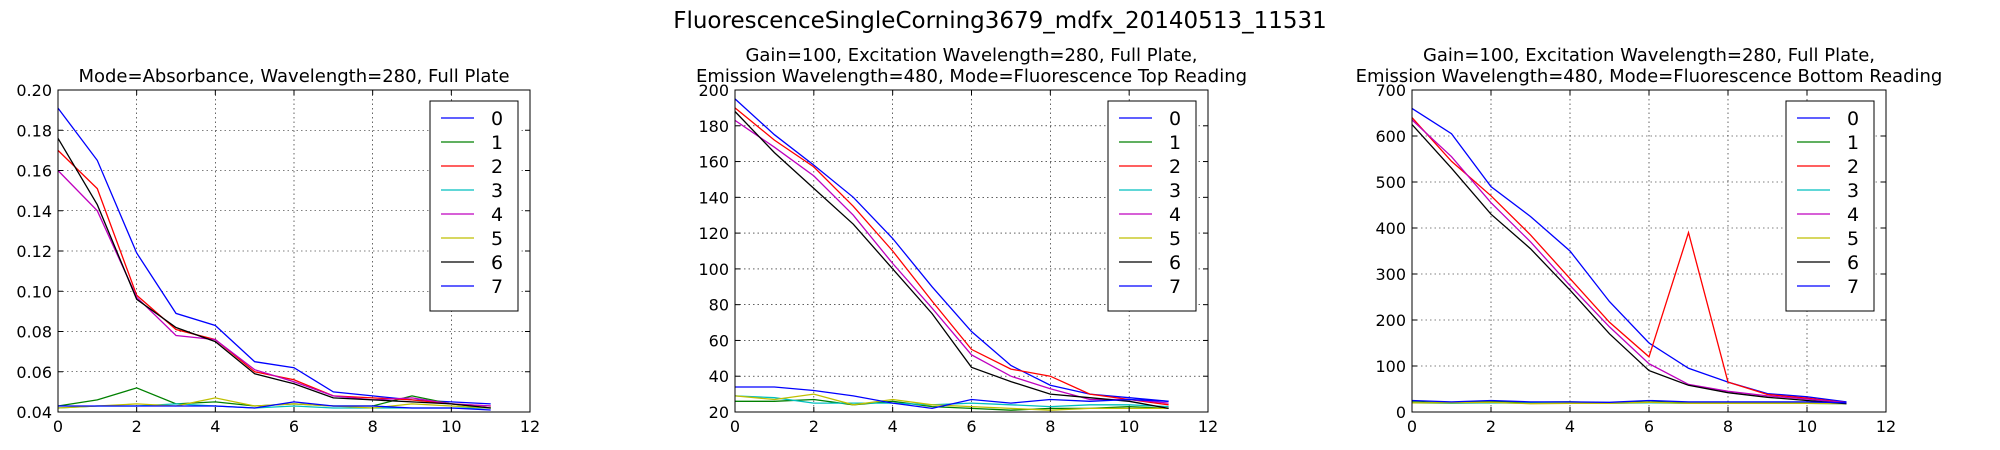 This screenshot has width=2000, height=450. I want to click on y-tick-label: 0.16, so click(34, 171).